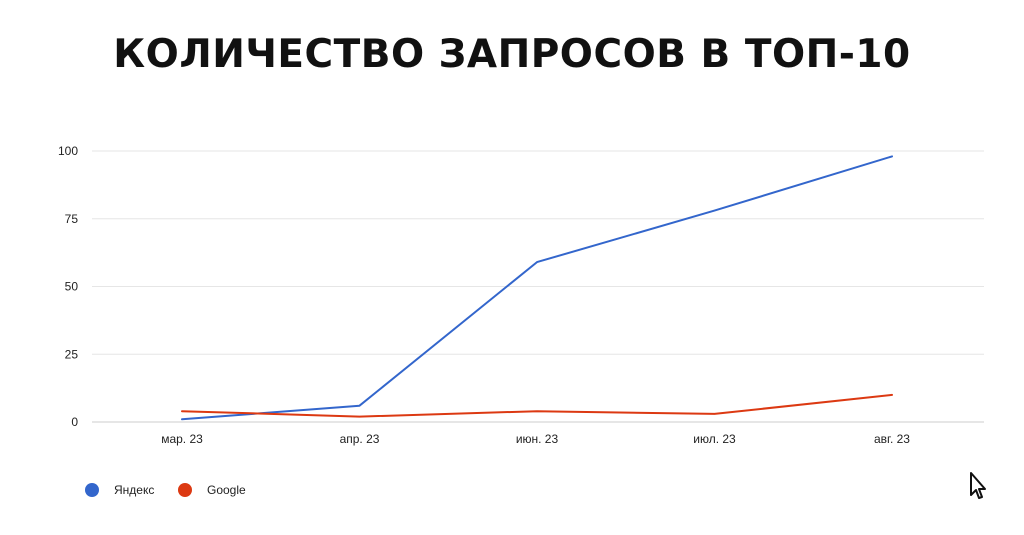 Image resolution: width=1024 pixels, height=535 pixels. I want to click on y-axis-ticks: 0 25 50 75 100, so click(68, 286).